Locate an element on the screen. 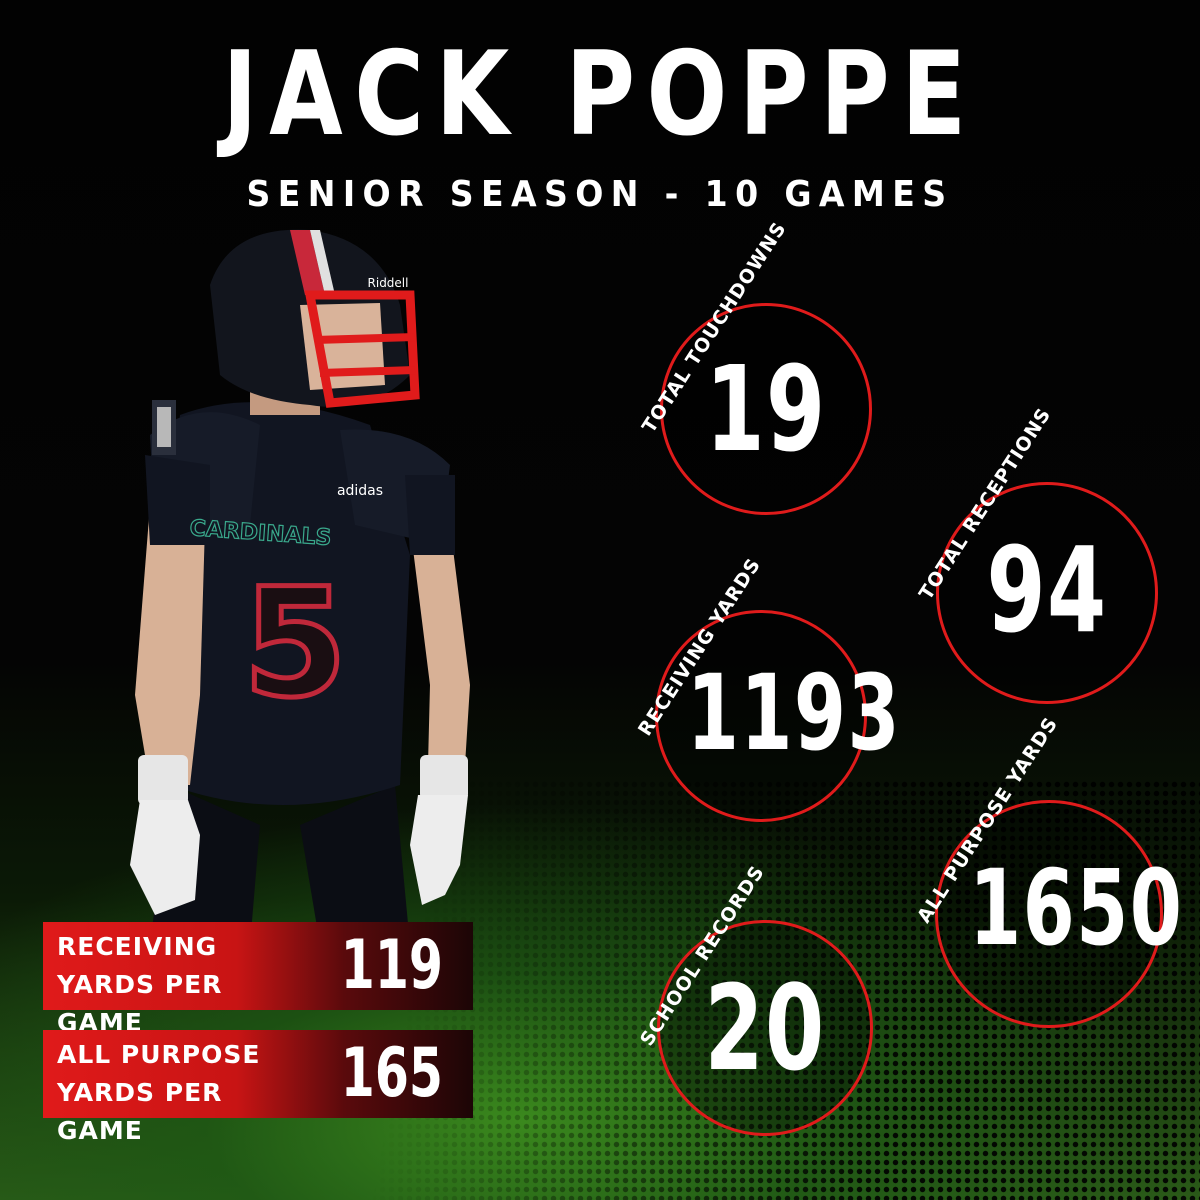 The width and height of the screenshot is (1200, 1200). stat-circle-touchdowns: 19 is located at coordinates (766, 409).